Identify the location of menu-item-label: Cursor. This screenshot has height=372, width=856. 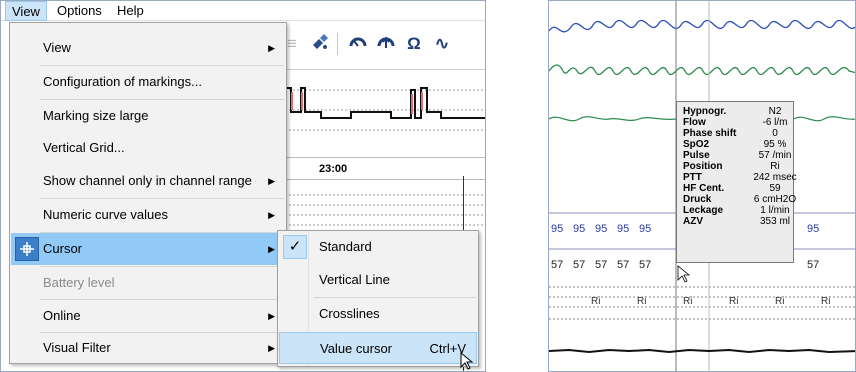
(63, 248).